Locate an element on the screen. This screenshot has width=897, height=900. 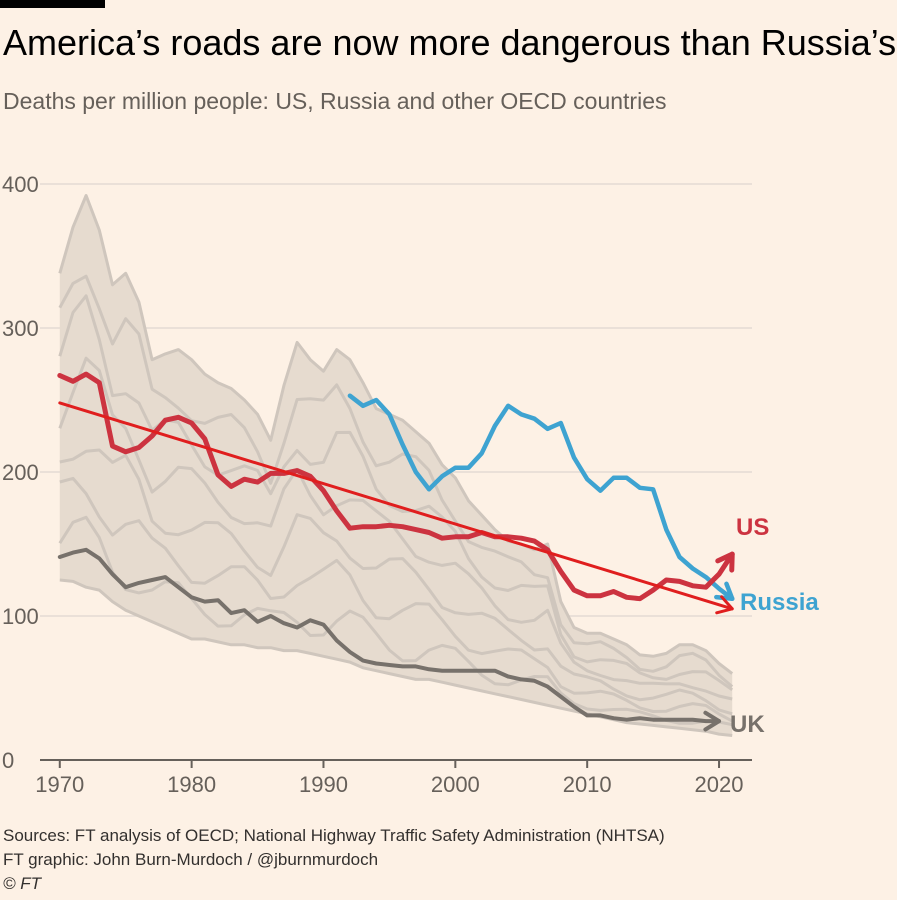
x-tick-label-1990: 1990 is located at coordinates (323, 784).